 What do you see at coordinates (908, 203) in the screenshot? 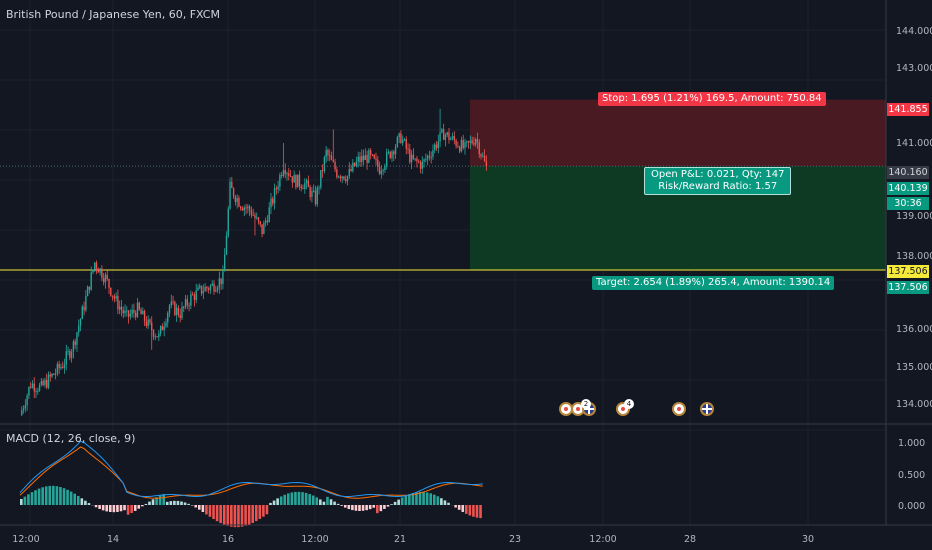
I see `bar-timer-tag: 30:36` at bounding box center [908, 203].